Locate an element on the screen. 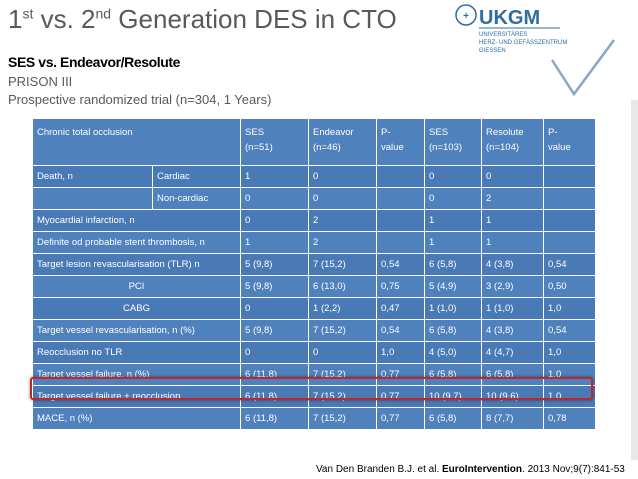 This screenshot has width=638, height=479. comparison-subtitle: SES vs. Endeavor/Resolute is located at coordinates (94, 62).